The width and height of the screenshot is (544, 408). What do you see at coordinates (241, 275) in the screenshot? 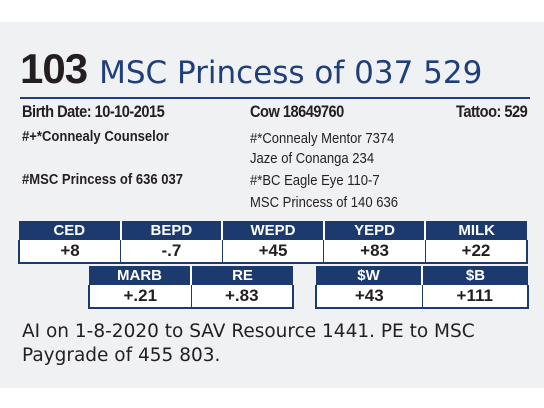
I see `epd-header: RE` at bounding box center [241, 275].